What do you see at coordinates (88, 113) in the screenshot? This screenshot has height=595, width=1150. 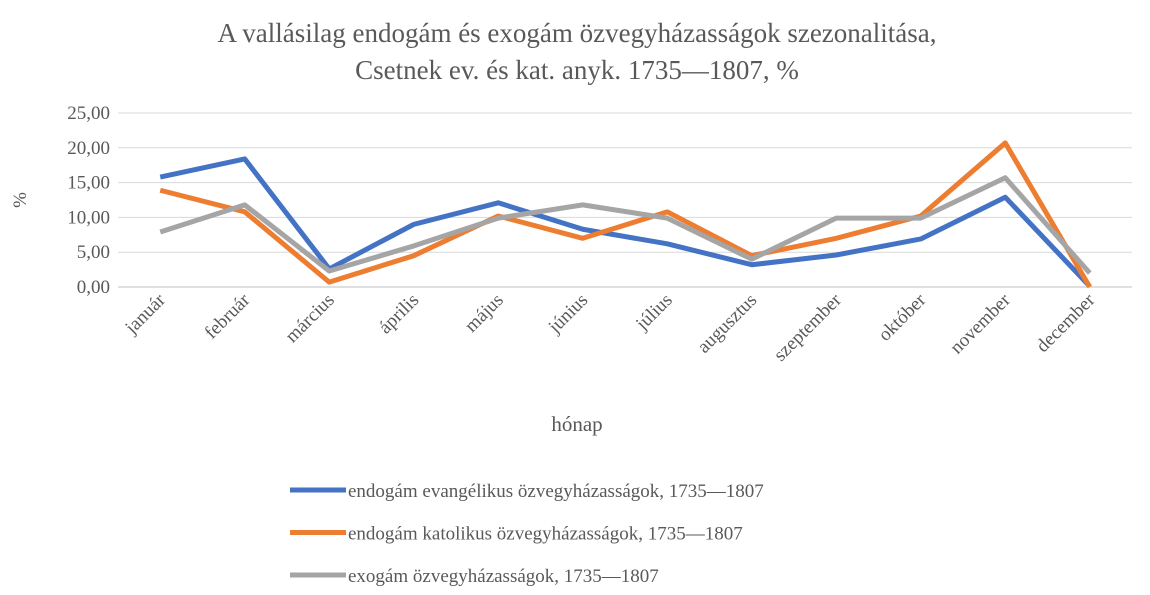 I see `y-tick-label: 25,00` at bounding box center [88, 113].